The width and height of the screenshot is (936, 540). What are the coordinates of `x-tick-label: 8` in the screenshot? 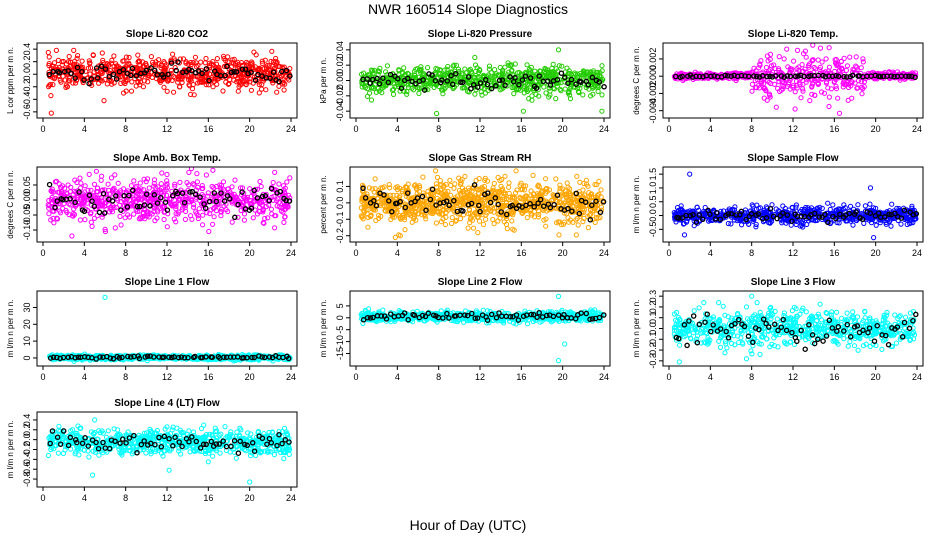 It's located at (438, 129).